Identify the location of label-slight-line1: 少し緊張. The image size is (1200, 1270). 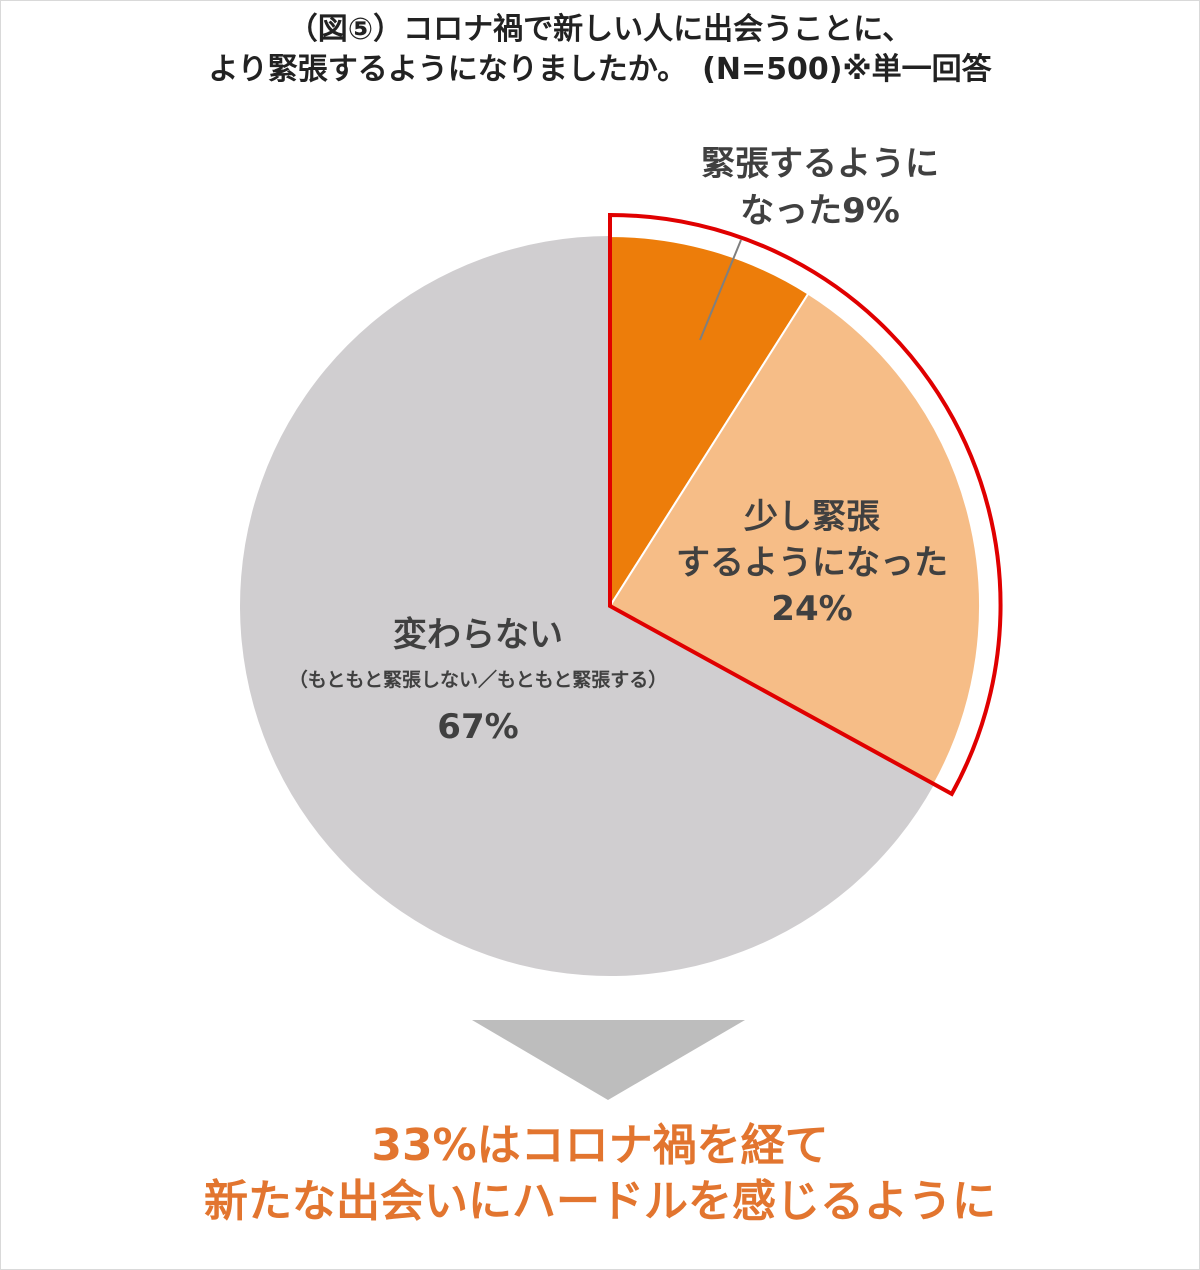
(812, 517).